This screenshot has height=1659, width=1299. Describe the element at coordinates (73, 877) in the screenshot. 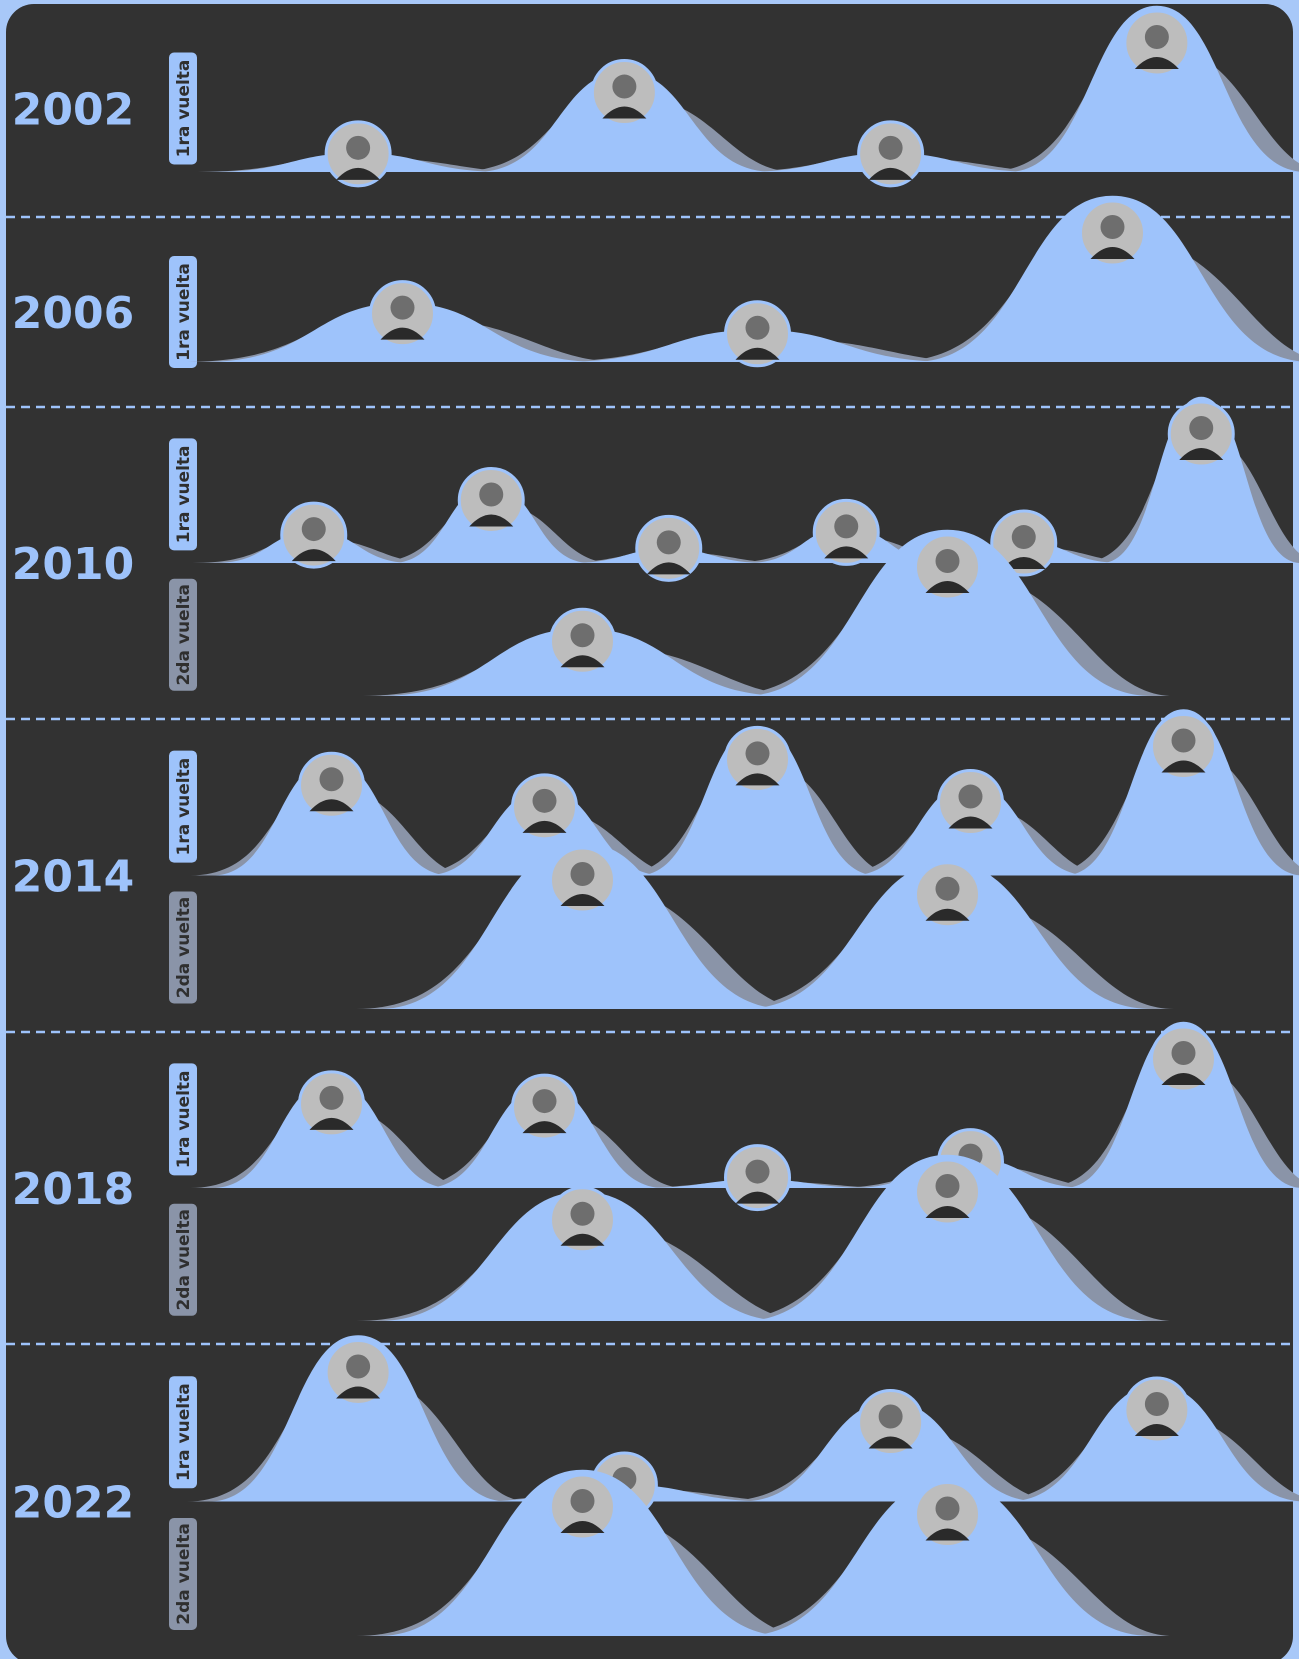

I see `year-label: 2014` at that location.